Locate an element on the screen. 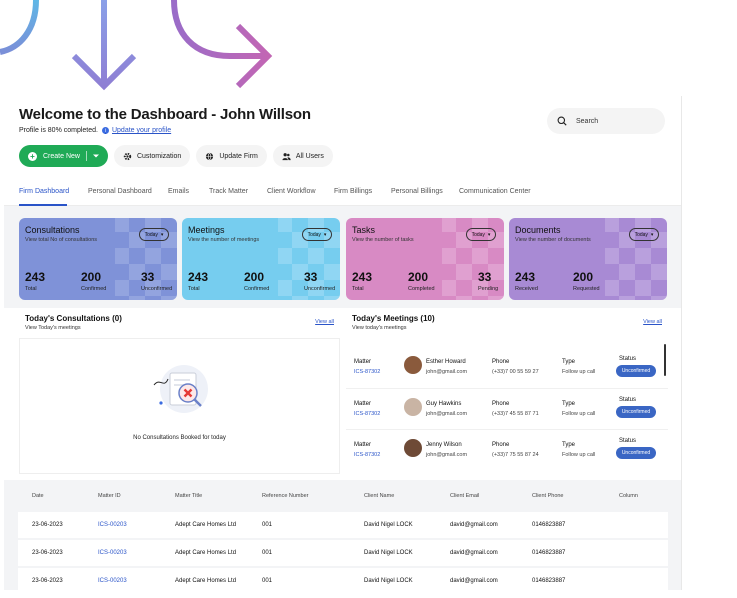 The width and height of the screenshot is (737, 598). card-pattern is located at coordinates (473, 259).